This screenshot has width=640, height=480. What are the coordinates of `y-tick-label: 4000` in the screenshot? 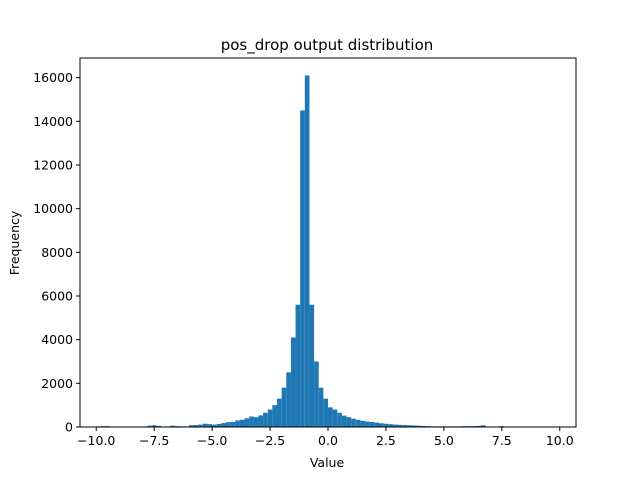 It's located at (57, 339).